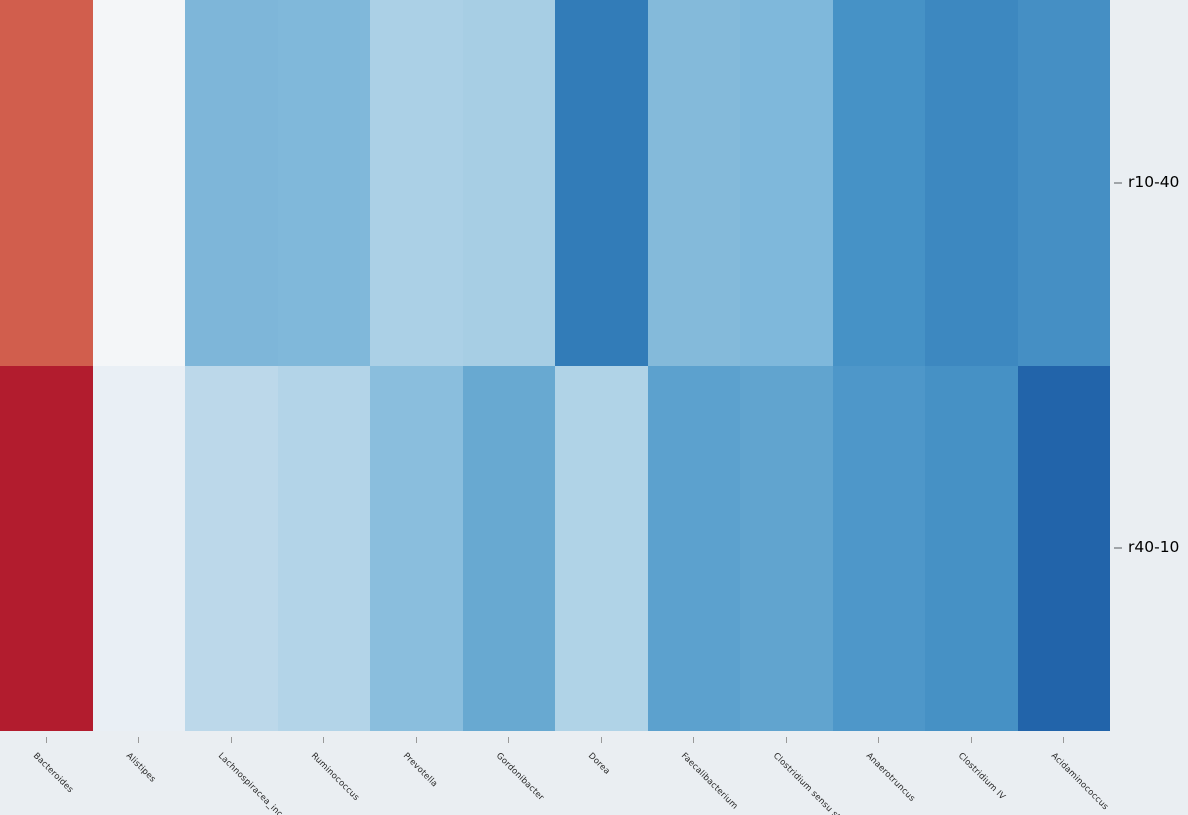 The image size is (1188, 815). Describe the element at coordinates (46, 548) in the screenshot. I see `heatmap-cell-r40-10-Bacteroides` at that location.